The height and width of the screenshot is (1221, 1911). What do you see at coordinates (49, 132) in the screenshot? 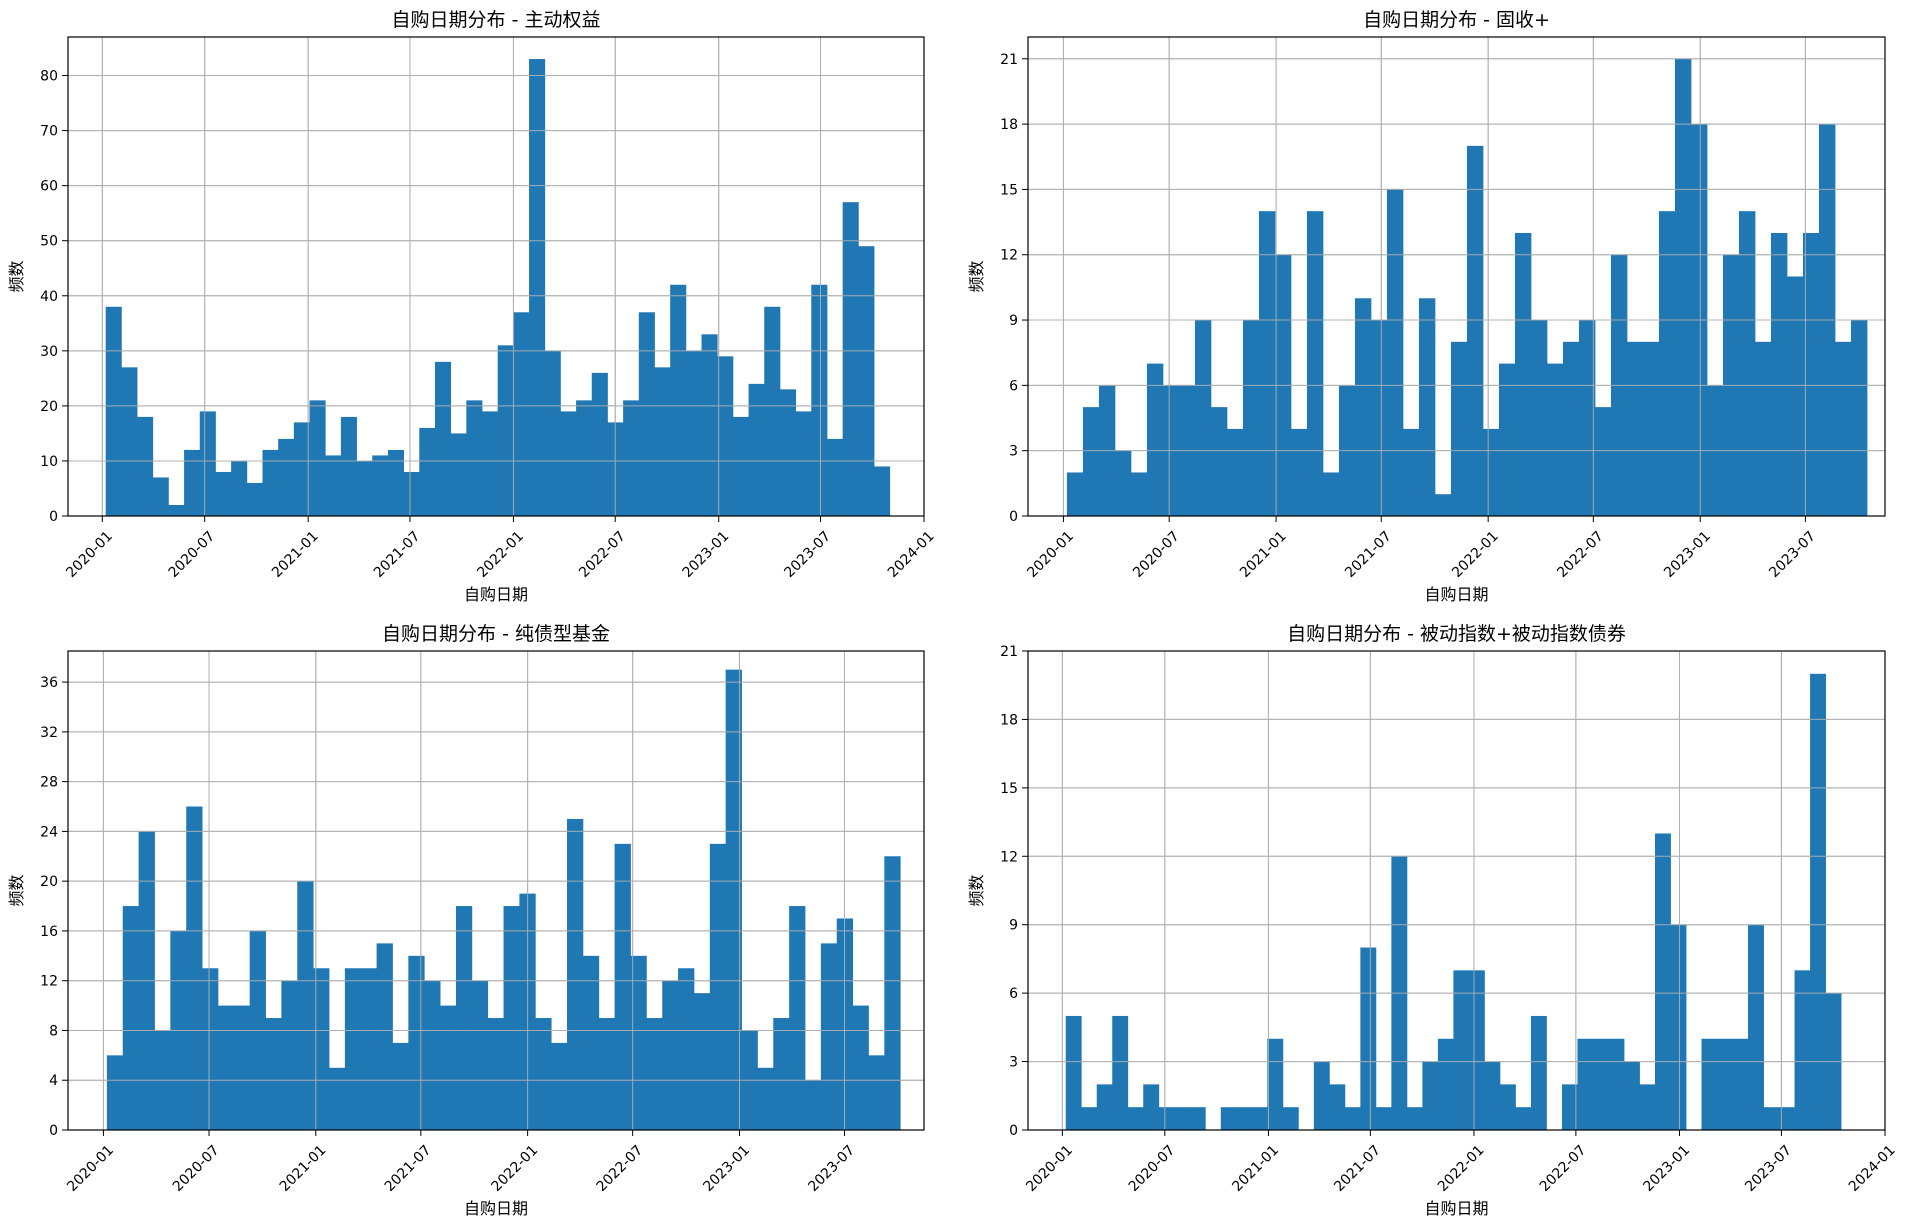
I see `y-tick-label: 70` at bounding box center [49, 132].